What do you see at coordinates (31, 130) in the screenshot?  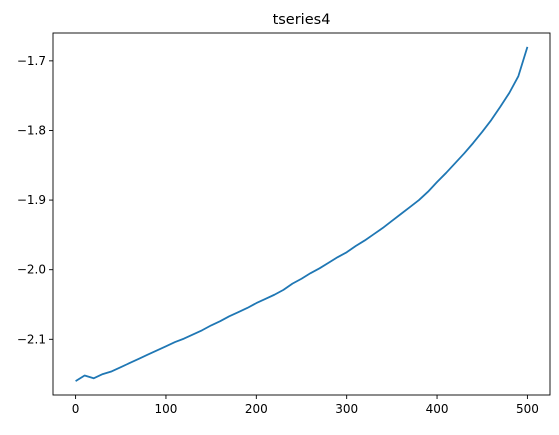 I see `y-tick-label: −1.8` at bounding box center [31, 130].